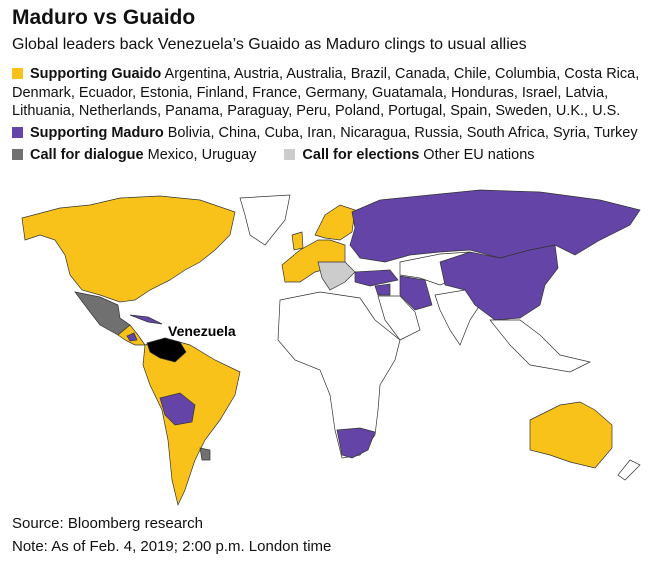 The image size is (666, 569). I want to click on legend-countries: Mexico, Uruguay, so click(202, 155).